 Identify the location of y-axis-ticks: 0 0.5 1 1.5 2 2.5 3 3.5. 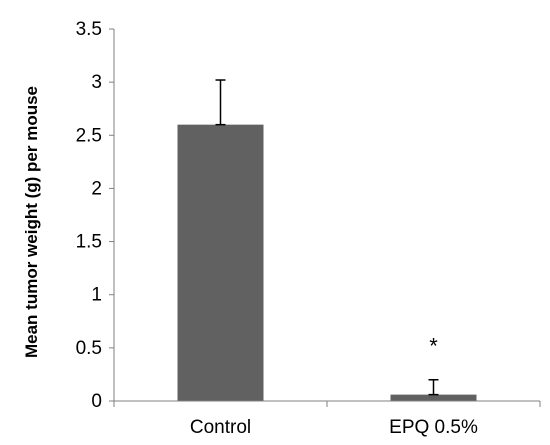
(95, 215).